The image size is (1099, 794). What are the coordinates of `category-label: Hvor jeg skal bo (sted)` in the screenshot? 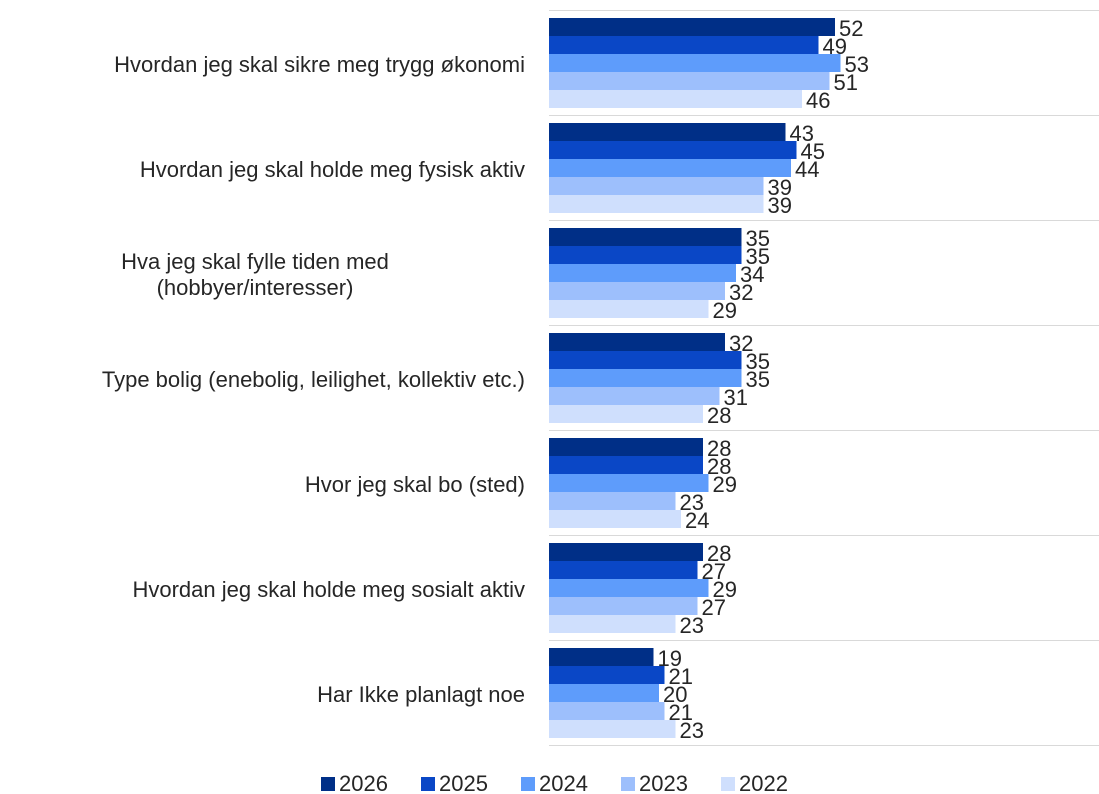 It's located at (414, 484).